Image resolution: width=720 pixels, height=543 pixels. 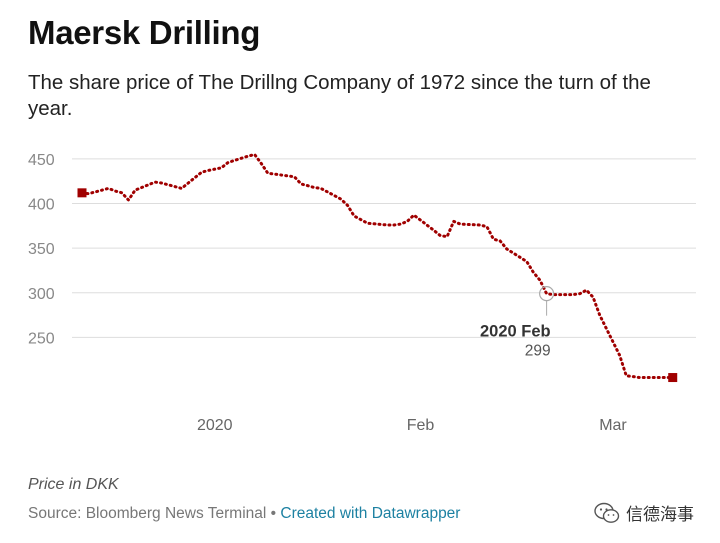 I want to click on watermark-text: 信德海事, so click(x=660, y=514).